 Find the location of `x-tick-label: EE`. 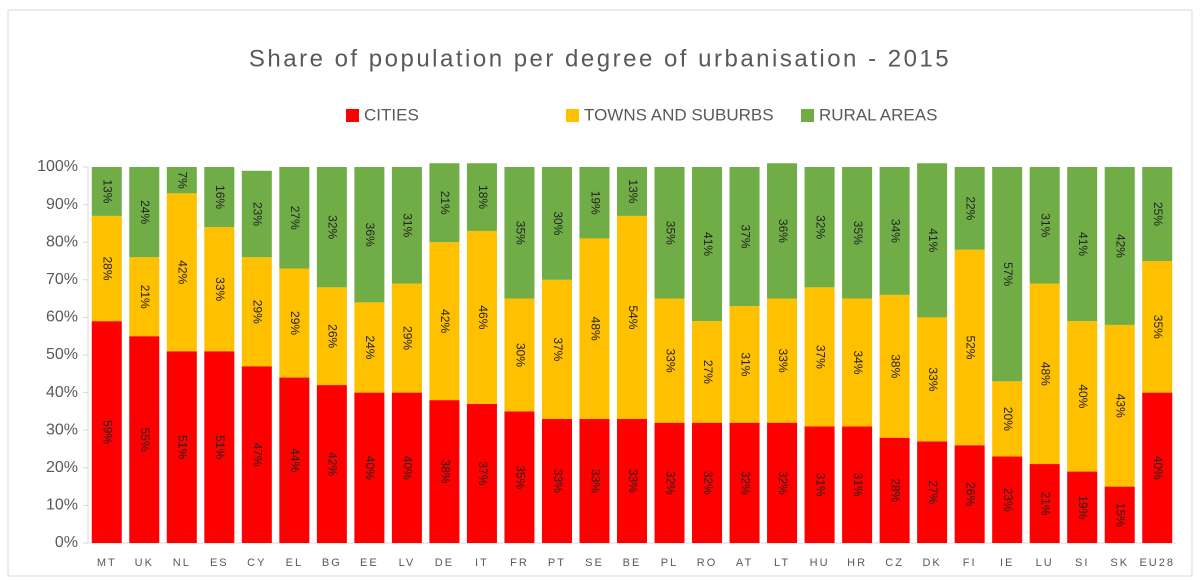

x-tick-label: EE is located at coordinates (369, 563).